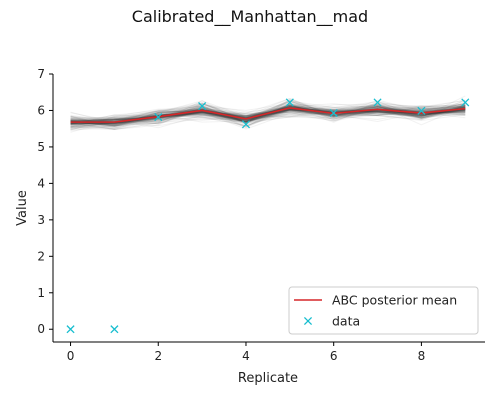  I want to click on x-tick-label: 0, so click(71, 356).